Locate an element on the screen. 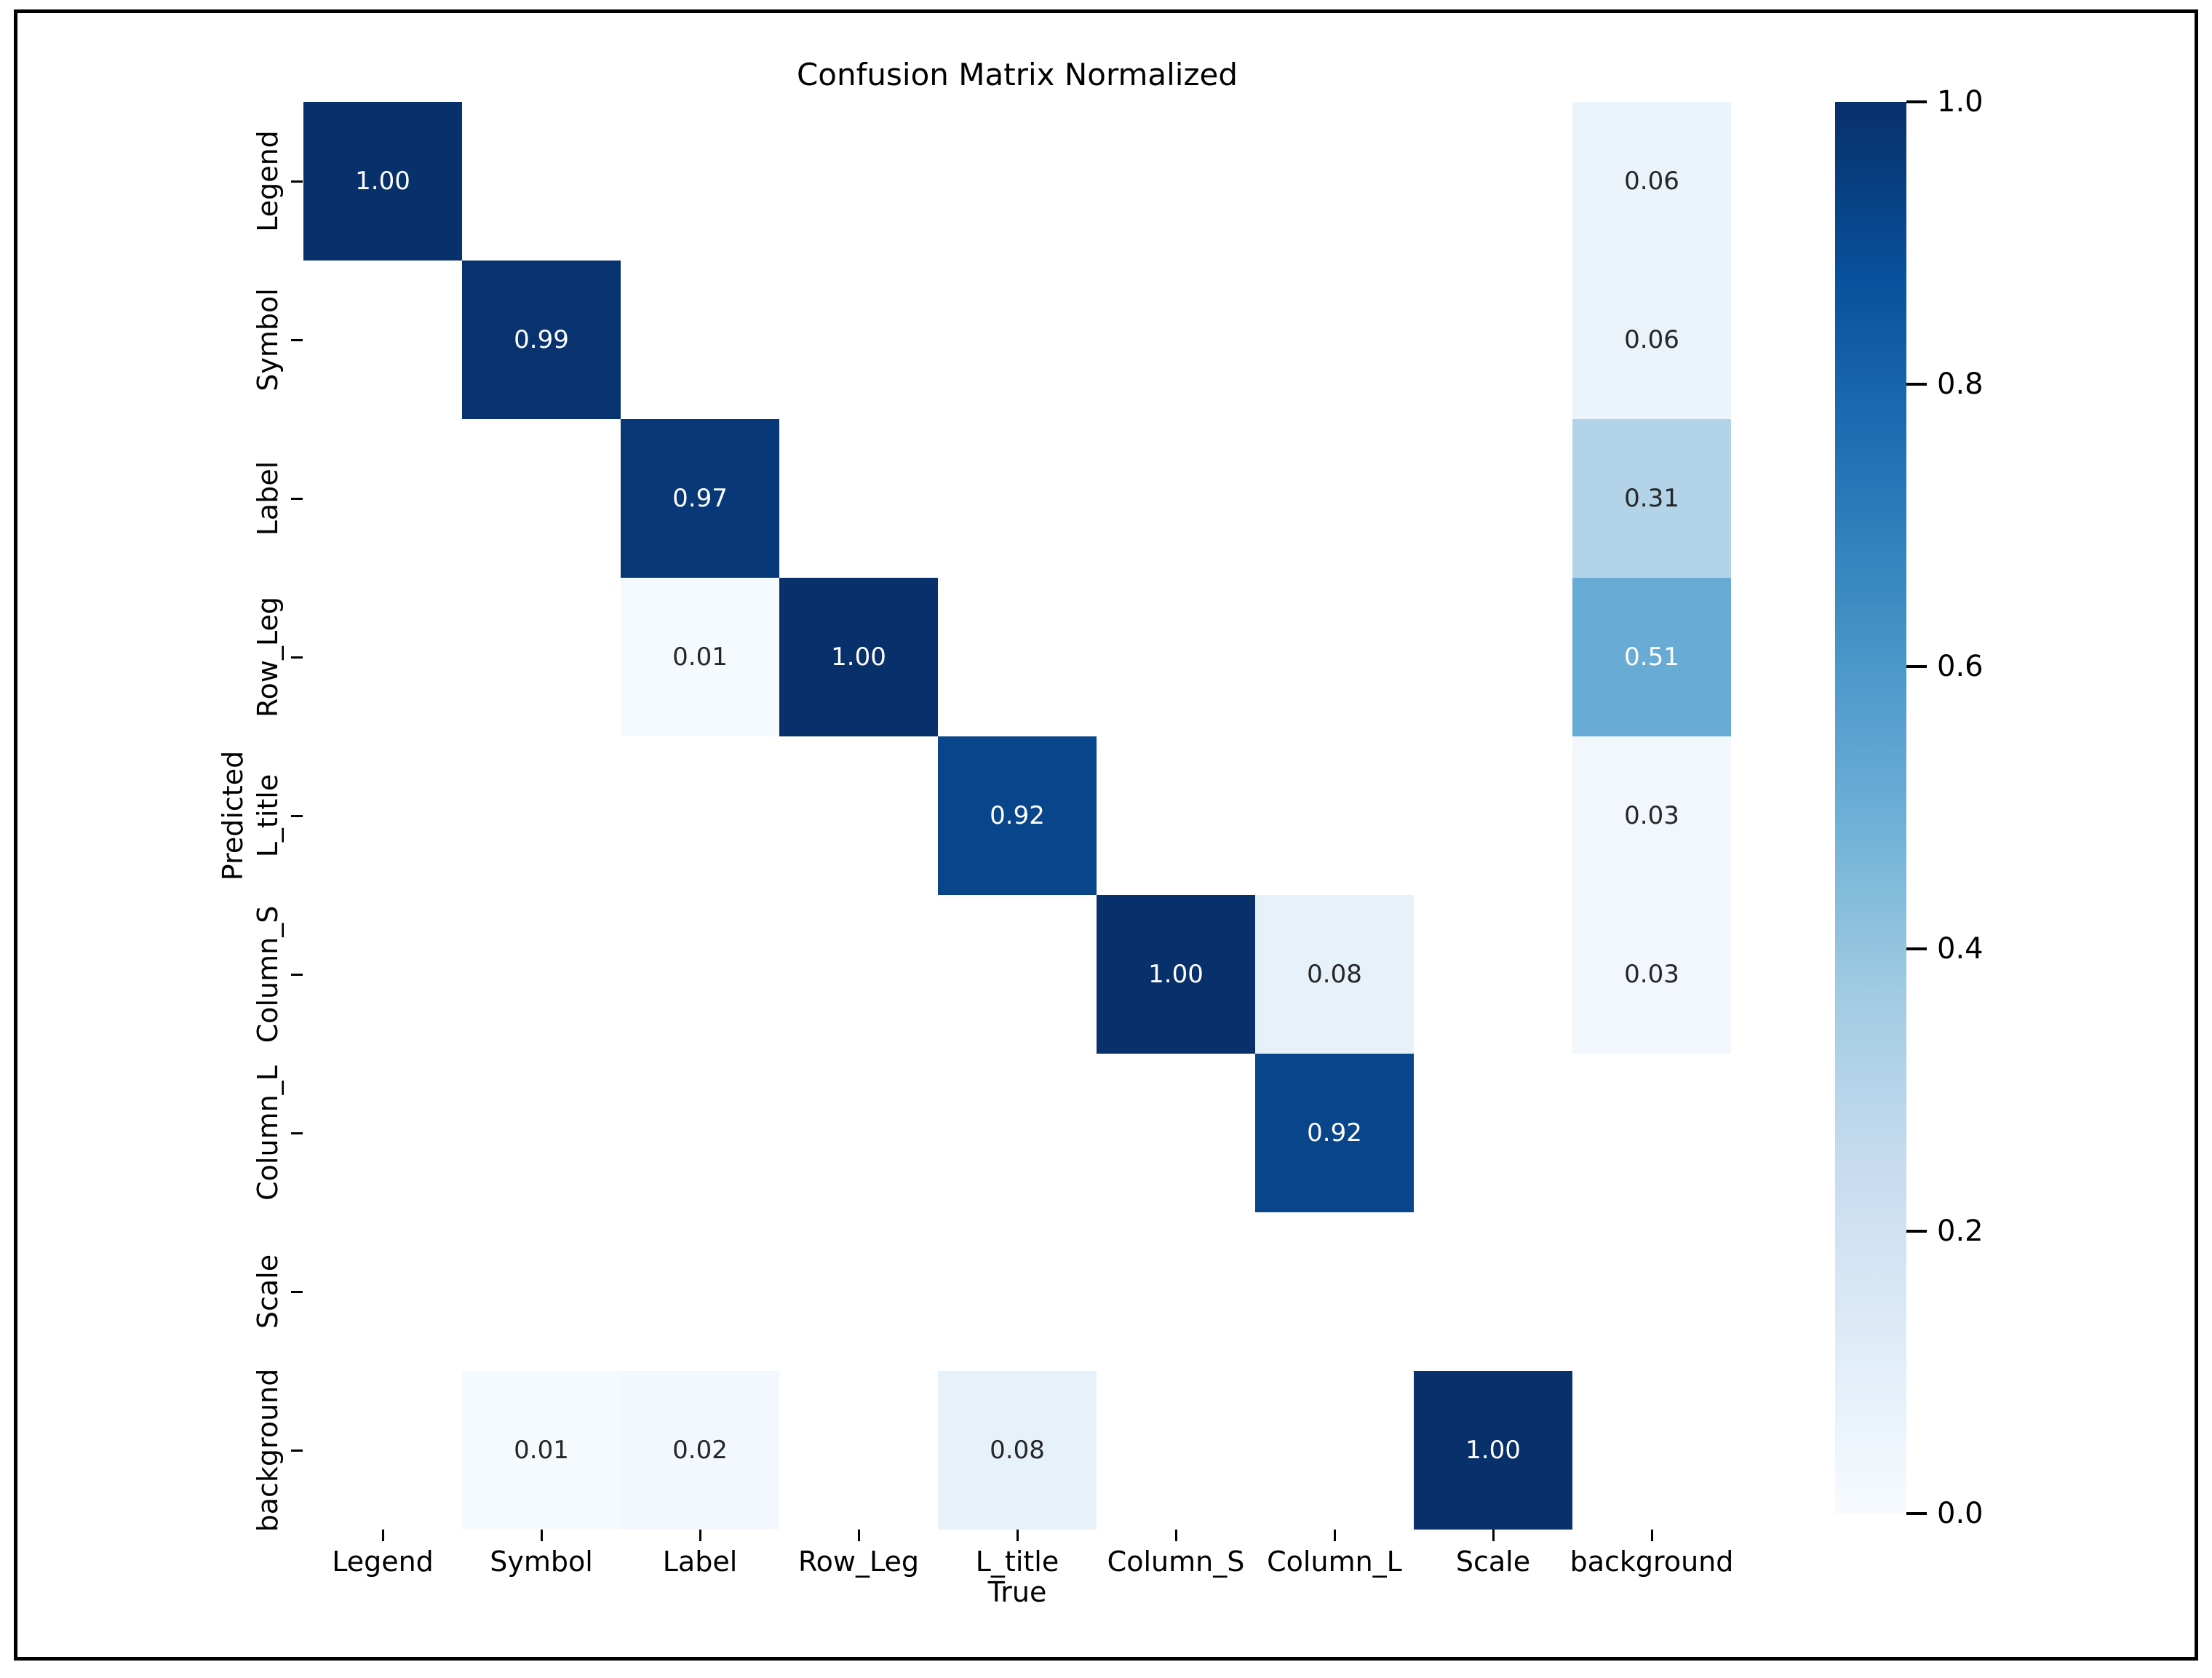  y-tick-label: Label is located at coordinates (268, 498).